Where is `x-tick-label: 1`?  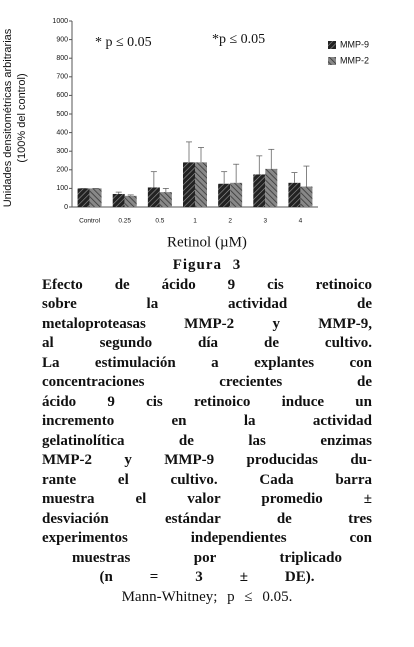
x-tick-label: 1 is located at coordinates (195, 221).